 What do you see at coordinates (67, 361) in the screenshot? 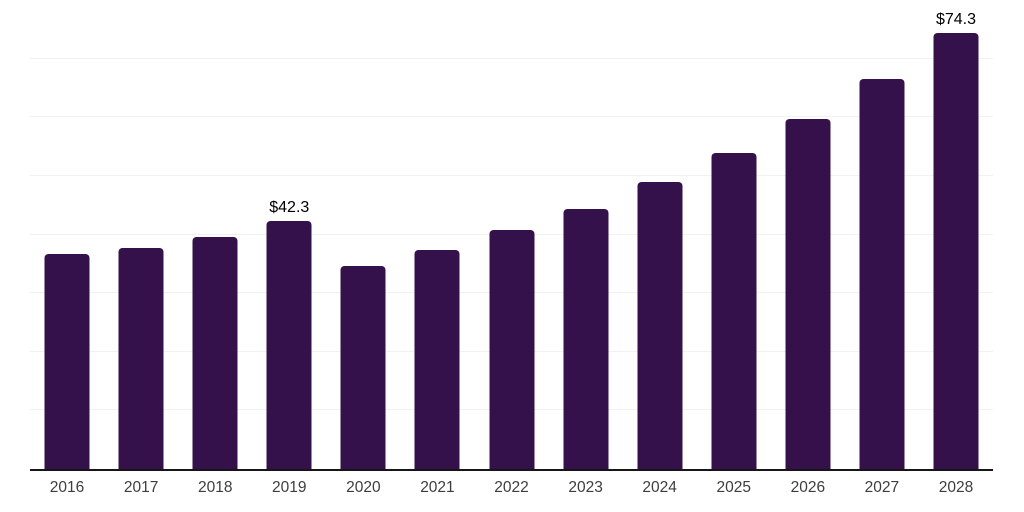
I see `bar-2016` at bounding box center [67, 361].